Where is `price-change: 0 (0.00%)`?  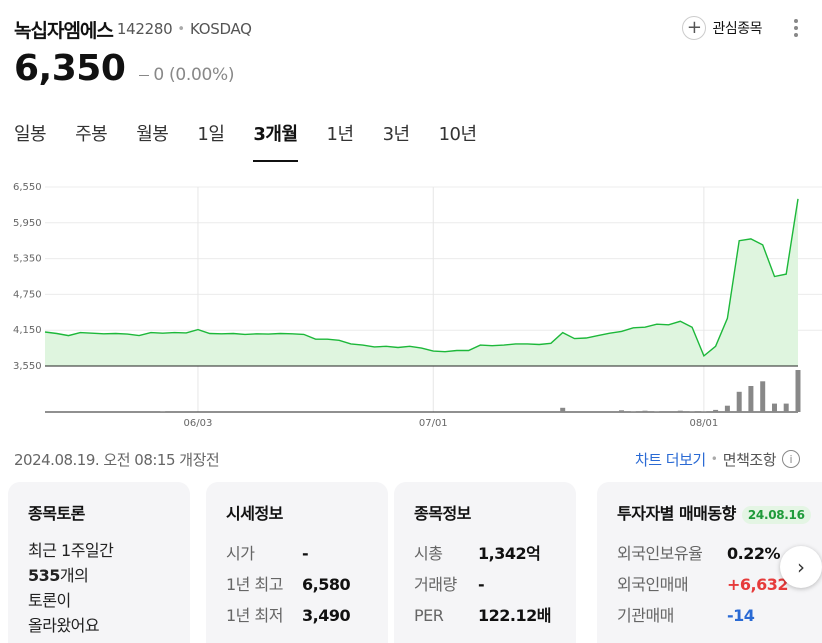 price-change: 0 (0.00%) is located at coordinates (186, 75).